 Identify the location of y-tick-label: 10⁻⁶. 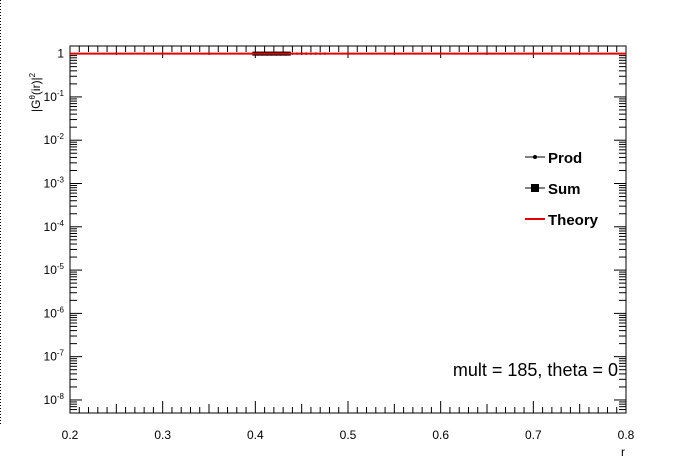
(54, 312).